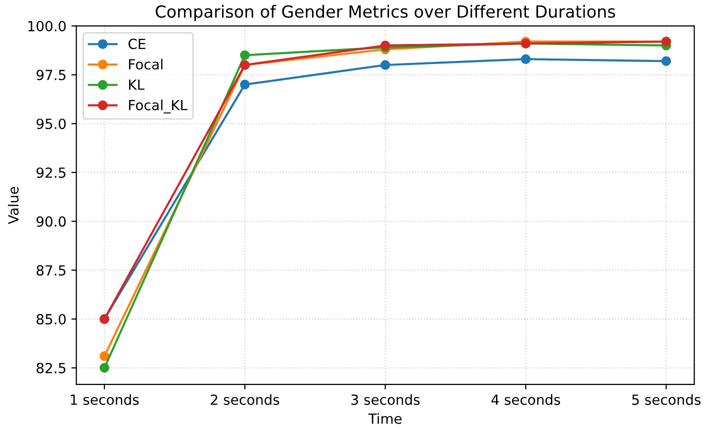 The image size is (727, 432). I want to click on y-tick-label: 82.5, so click(51, 368).